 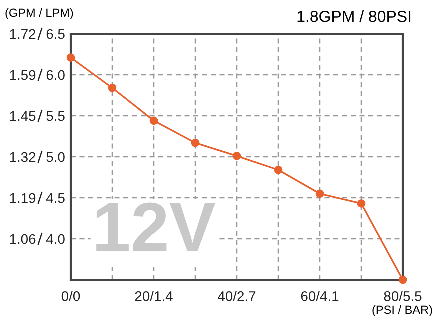 I want to click on y-tick-label: 4.5, so click(x=55, y=198).